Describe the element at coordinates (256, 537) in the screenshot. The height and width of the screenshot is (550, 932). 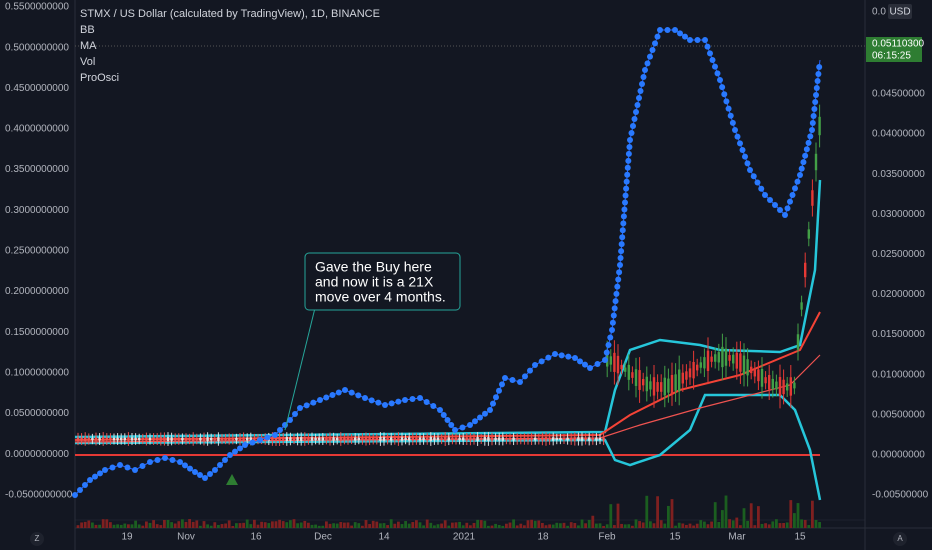
I see `time-axis-label: 16` at that location.